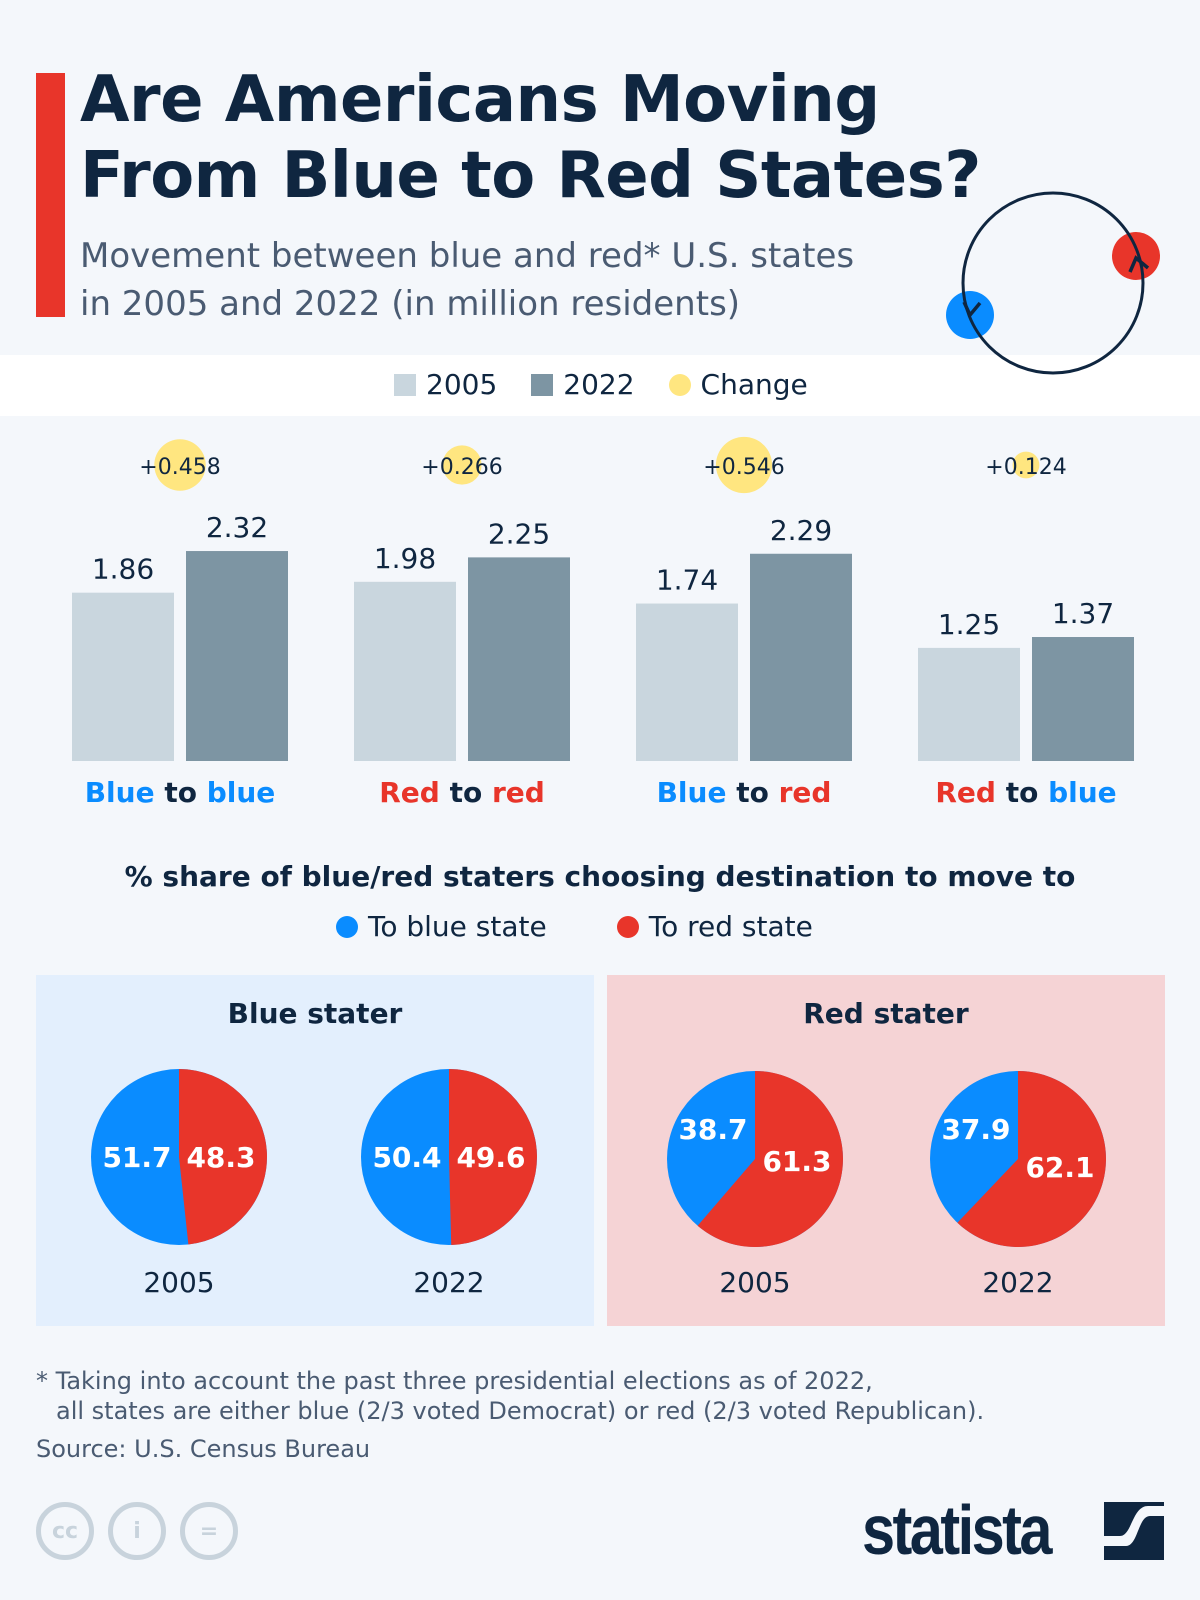 The height and width of the screenshot is (1600, 1200). I want to click on bar-legend: 2005 2022 Change, so click(601, 384).